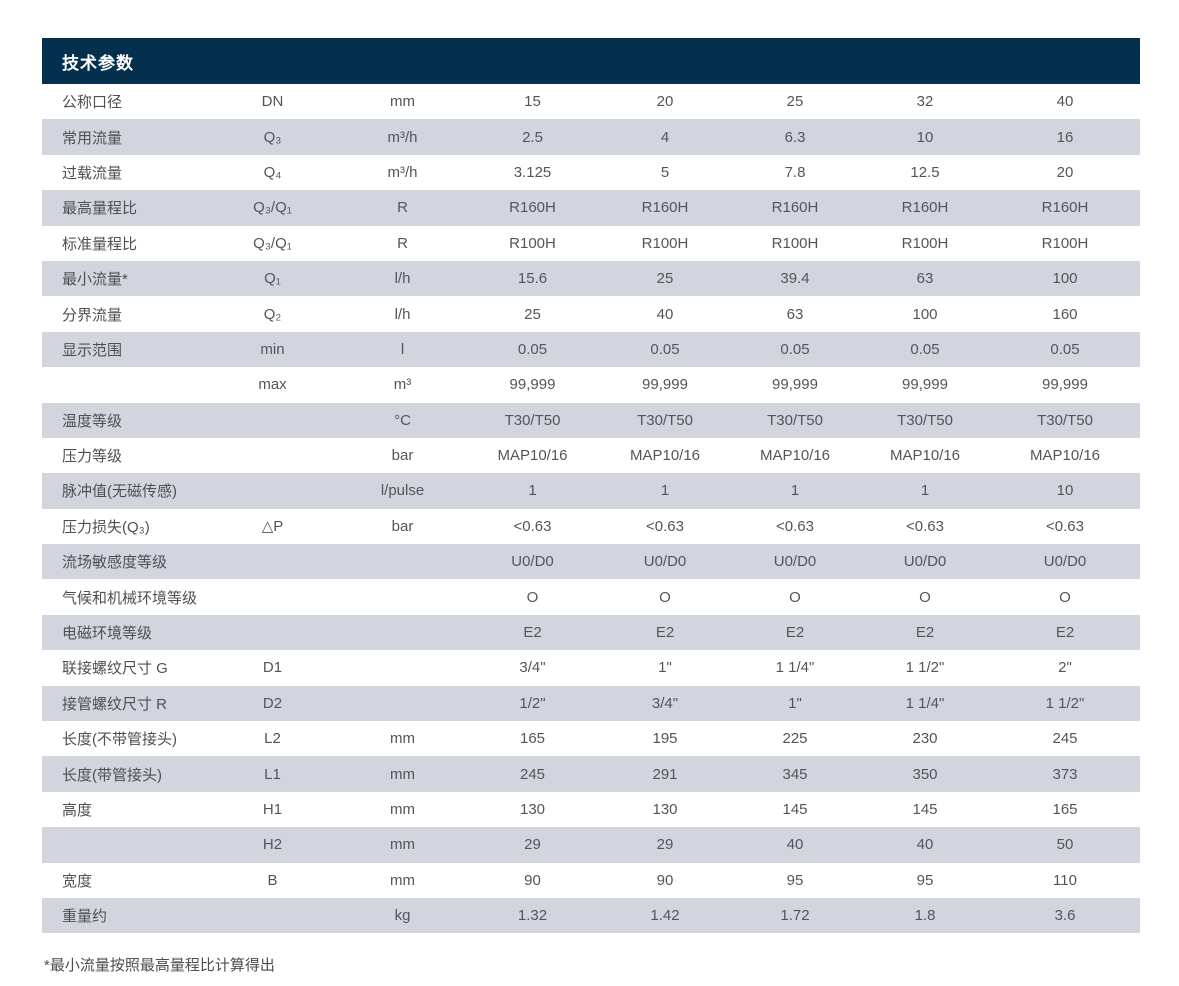 The width and height of the screenshot is (1179, 986). Describe the element at coordinates (532, 703) in the screenshot. I see `row-value: 1/2"` at that location.